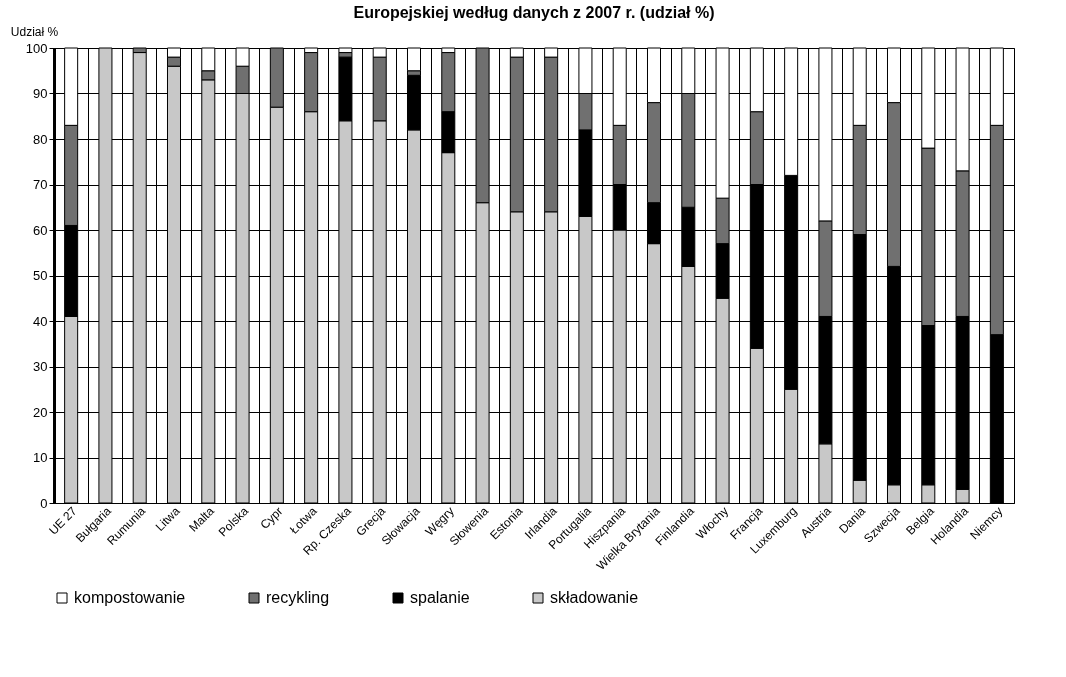 Image resolution: width=1066 pixels, height=677 pixels. I want to click on legend-label: kompostowanie, so click(130, 597).